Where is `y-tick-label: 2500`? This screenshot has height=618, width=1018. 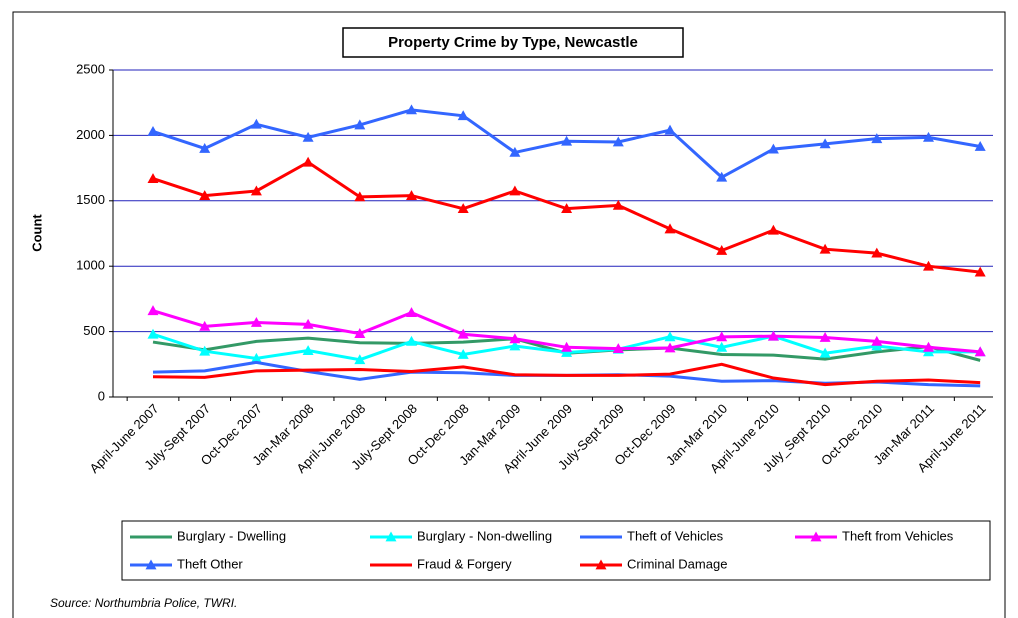 y-tick-label: 2500 is located at coordinates (90, 68).